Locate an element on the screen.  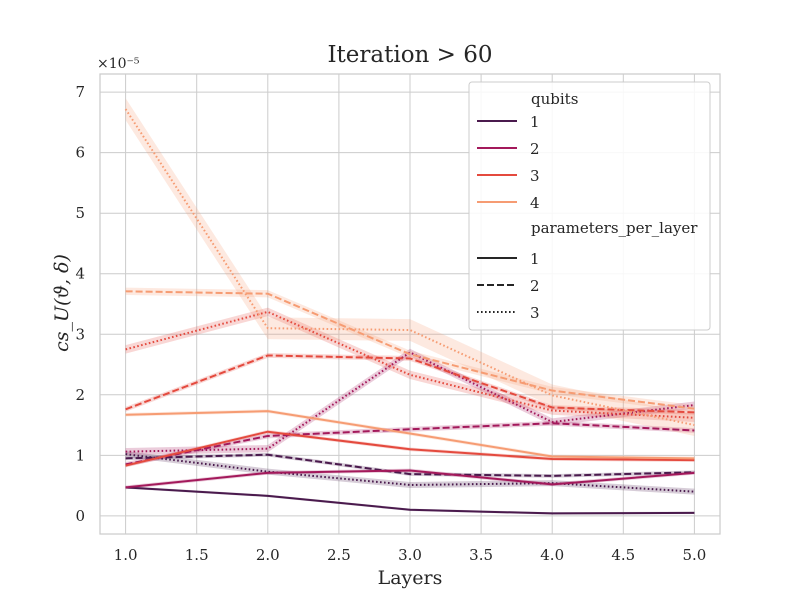
x-tick-label: 3.0 is located at coordinates (410, 555).